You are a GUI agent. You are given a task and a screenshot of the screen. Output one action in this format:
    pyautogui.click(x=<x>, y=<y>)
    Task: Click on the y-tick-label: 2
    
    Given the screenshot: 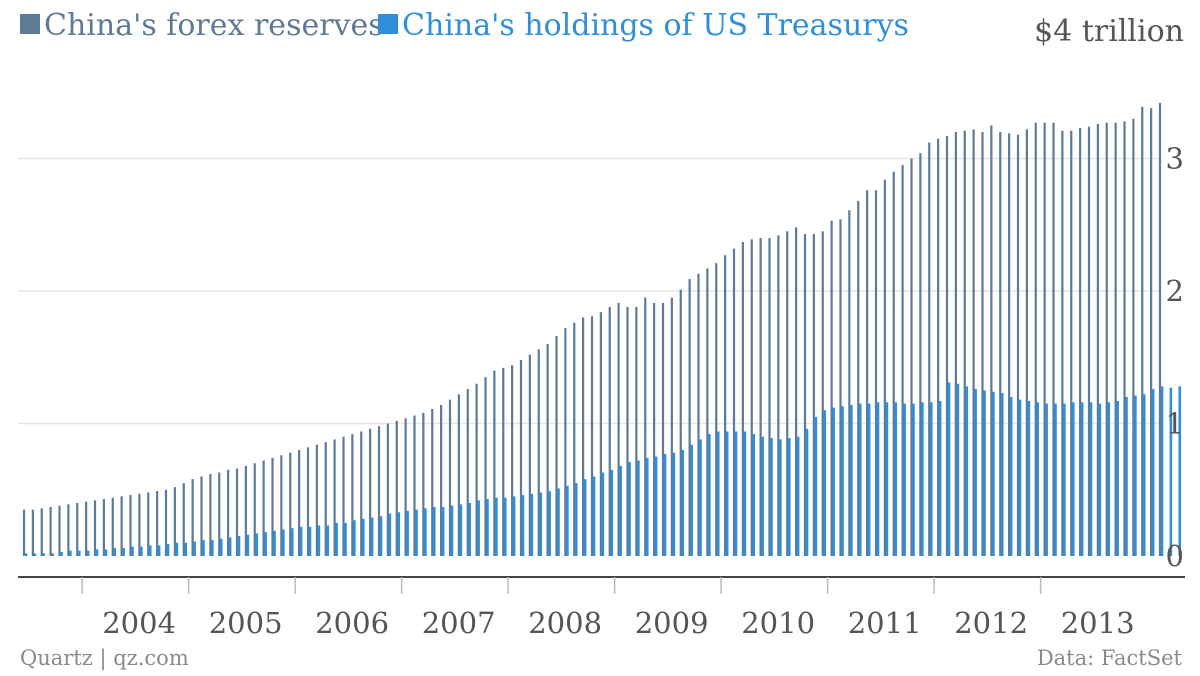 What is the action you would take?
    pyautogui.click(x=1175, y=291)
    